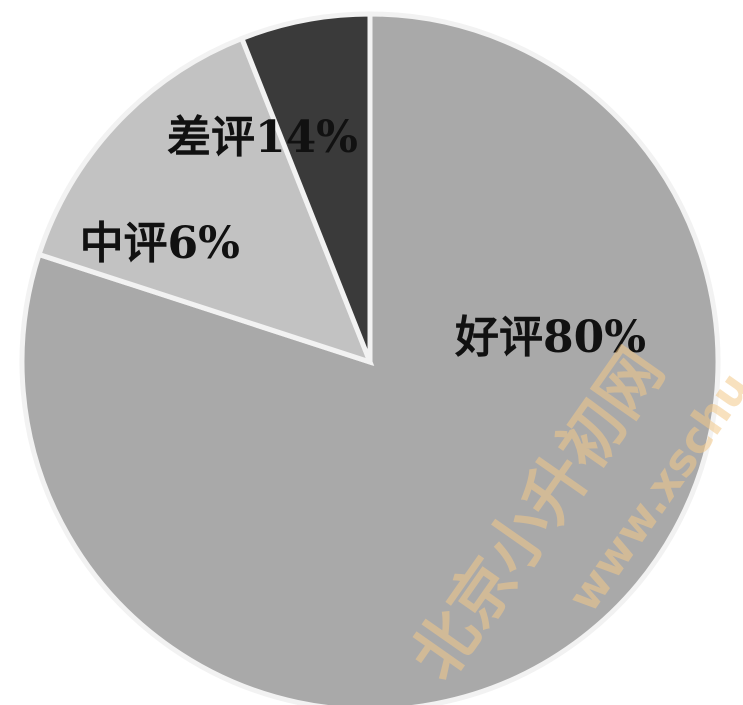 The height and width of the screenshot is (705, 743). Describe the element at coordinates (262, 137) in the screenshot. I see `pie-slice-label-1: 差评14%` at that location.